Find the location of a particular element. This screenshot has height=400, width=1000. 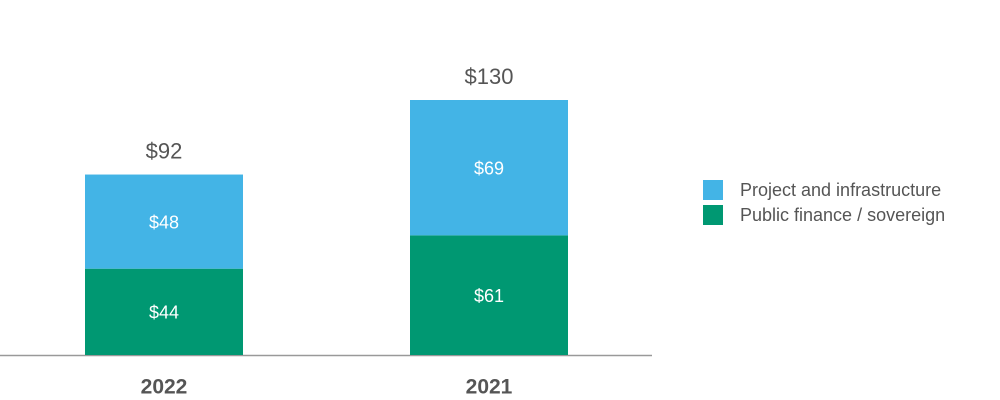

segment-label: $44 is located at coordinates (164, 313).